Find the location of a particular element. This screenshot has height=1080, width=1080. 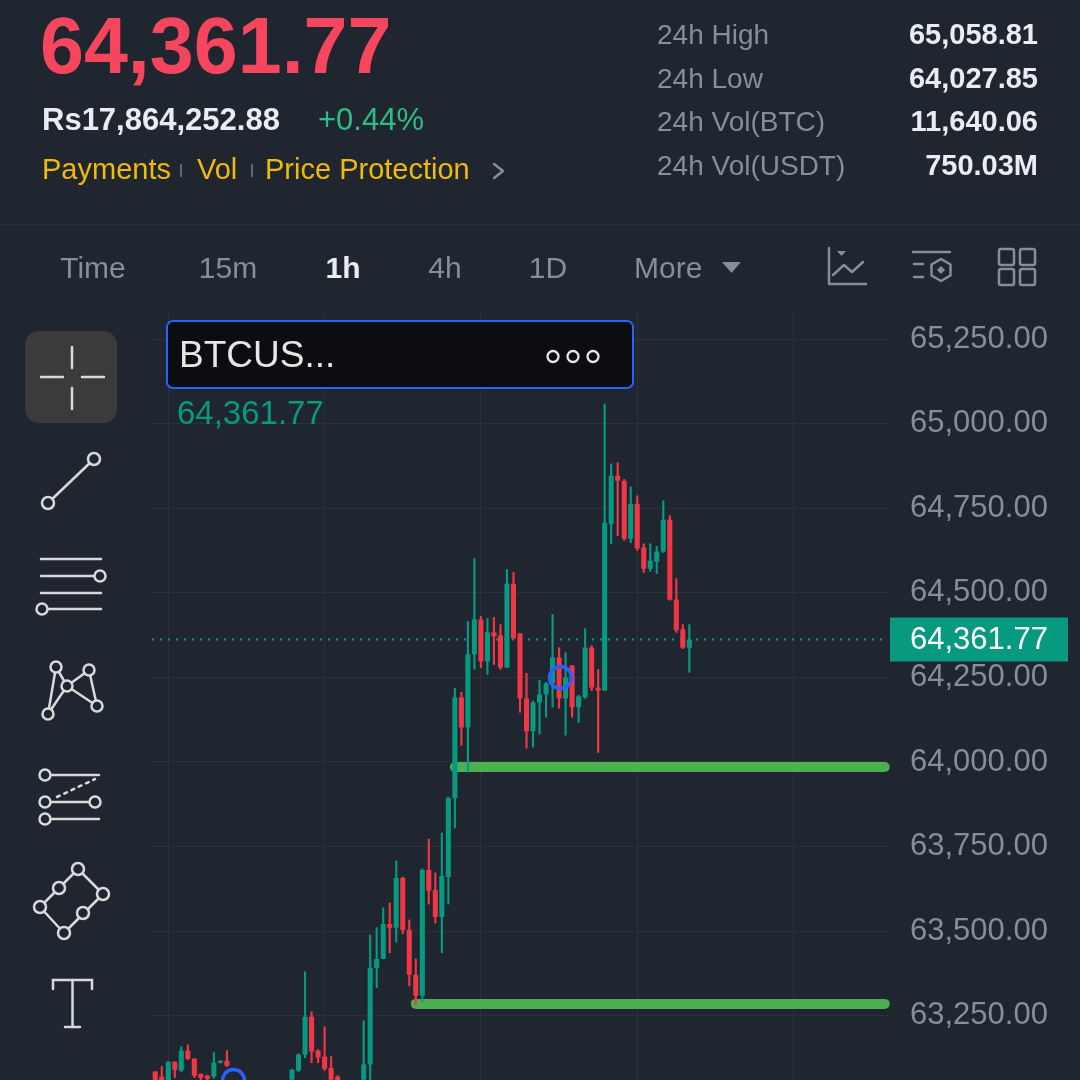

text: 24h Vol(BTC) is located at coordinates (741, 122).